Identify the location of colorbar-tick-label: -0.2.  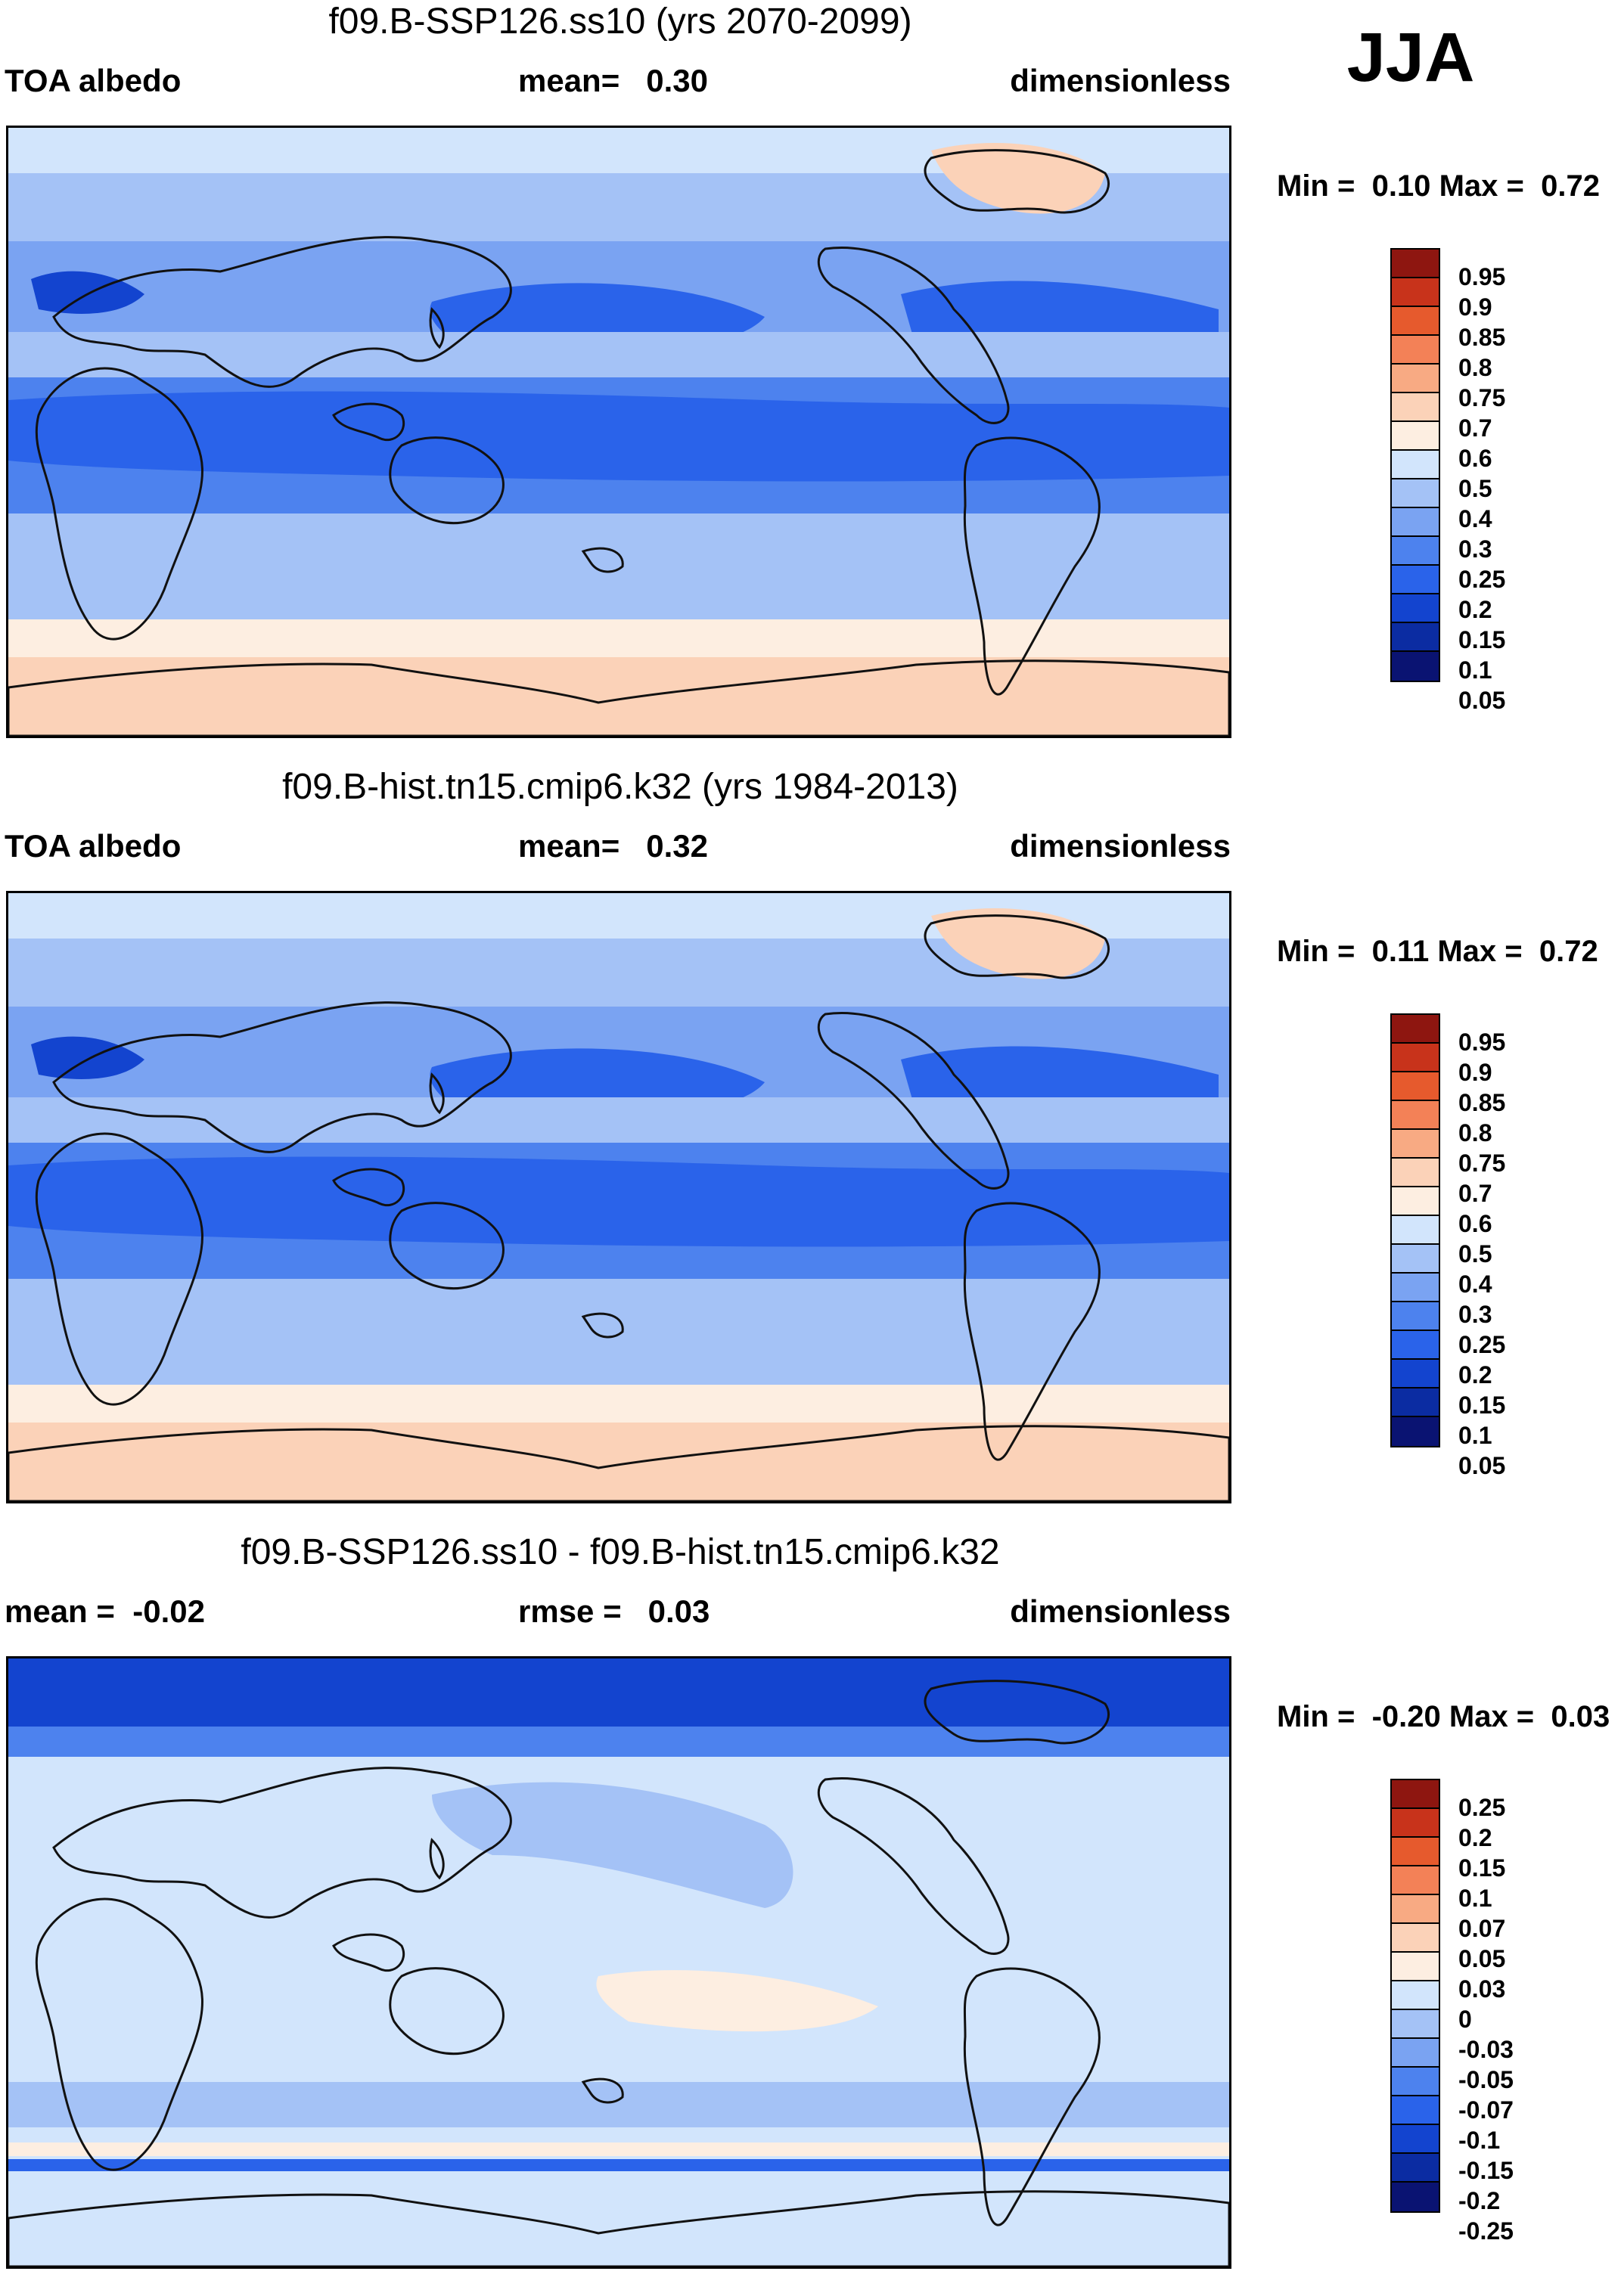
(1479, 2200).